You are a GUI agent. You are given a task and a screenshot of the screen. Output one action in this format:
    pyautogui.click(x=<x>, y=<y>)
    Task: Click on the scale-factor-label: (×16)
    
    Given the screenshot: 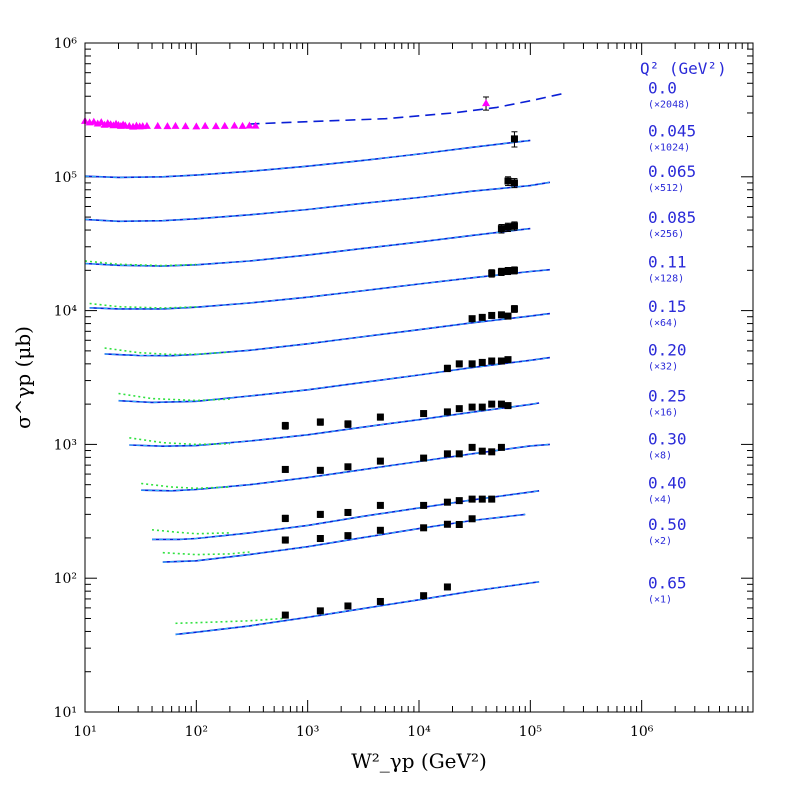 What is the action you would take?
    pyautogui.click(x=663, y=412)
    